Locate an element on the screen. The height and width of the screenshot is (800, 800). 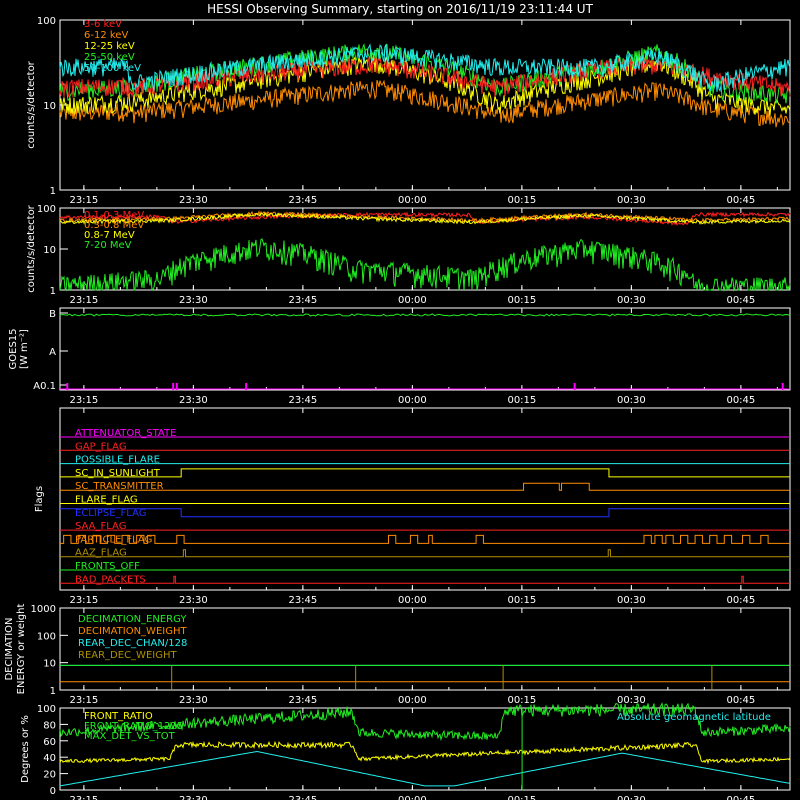
y-axis-unit: ENERGY or weight is located at coordinates (21, 649).